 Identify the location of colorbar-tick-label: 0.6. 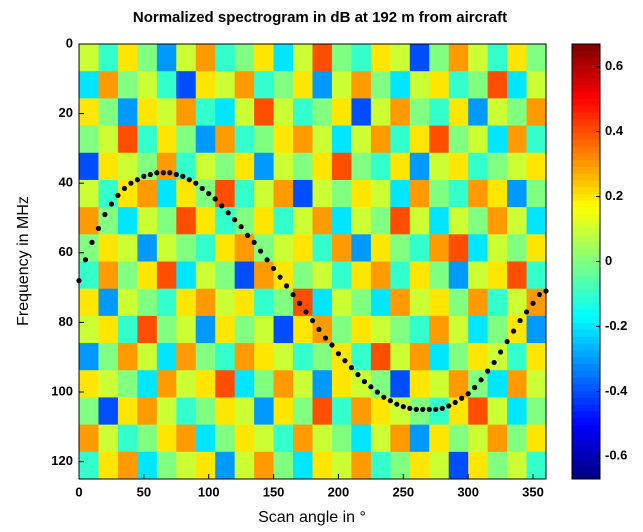
(614, 65).